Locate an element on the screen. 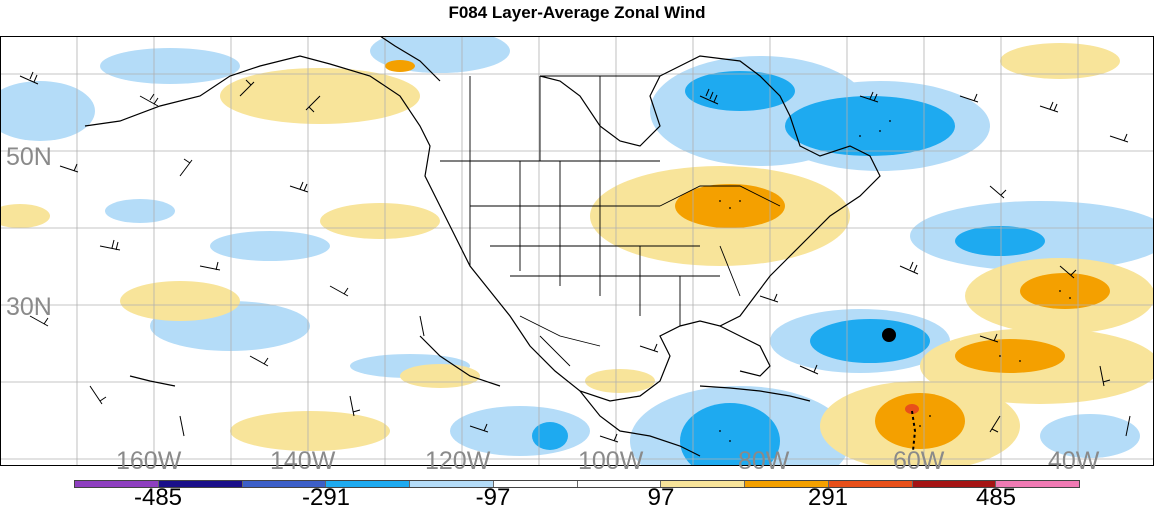 The width and height of the screenshot is (1154, 512). lon-label-140w: 140W is located at coordinates (303, 461).